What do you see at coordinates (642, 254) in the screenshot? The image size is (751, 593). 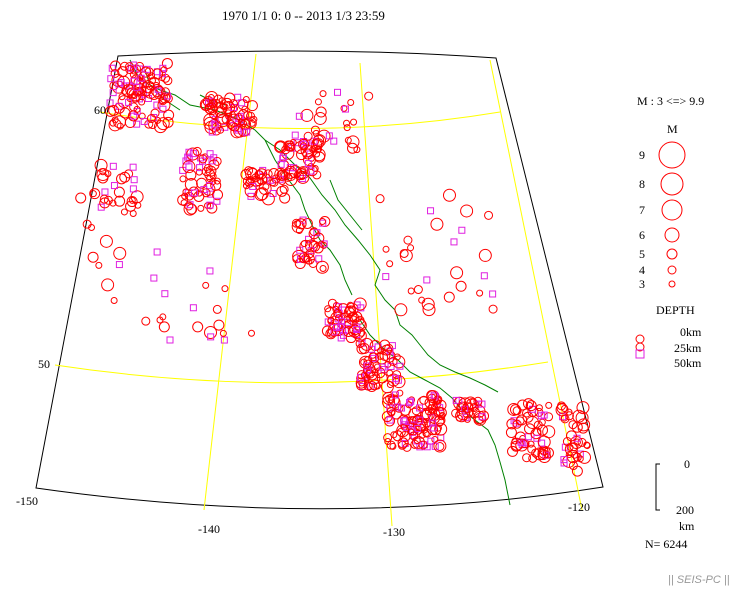 I see `magnitude-5-label: 5` at bounding box center [642, 254].